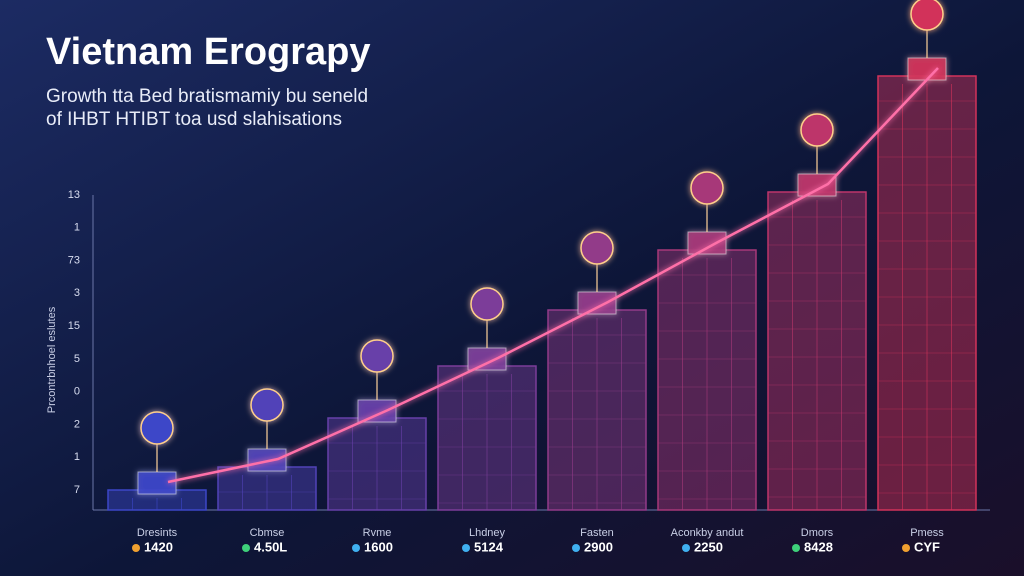  Describe the element at coordinates (378, 546) in the screenshot. I see `column-figure: 1600` at that location.